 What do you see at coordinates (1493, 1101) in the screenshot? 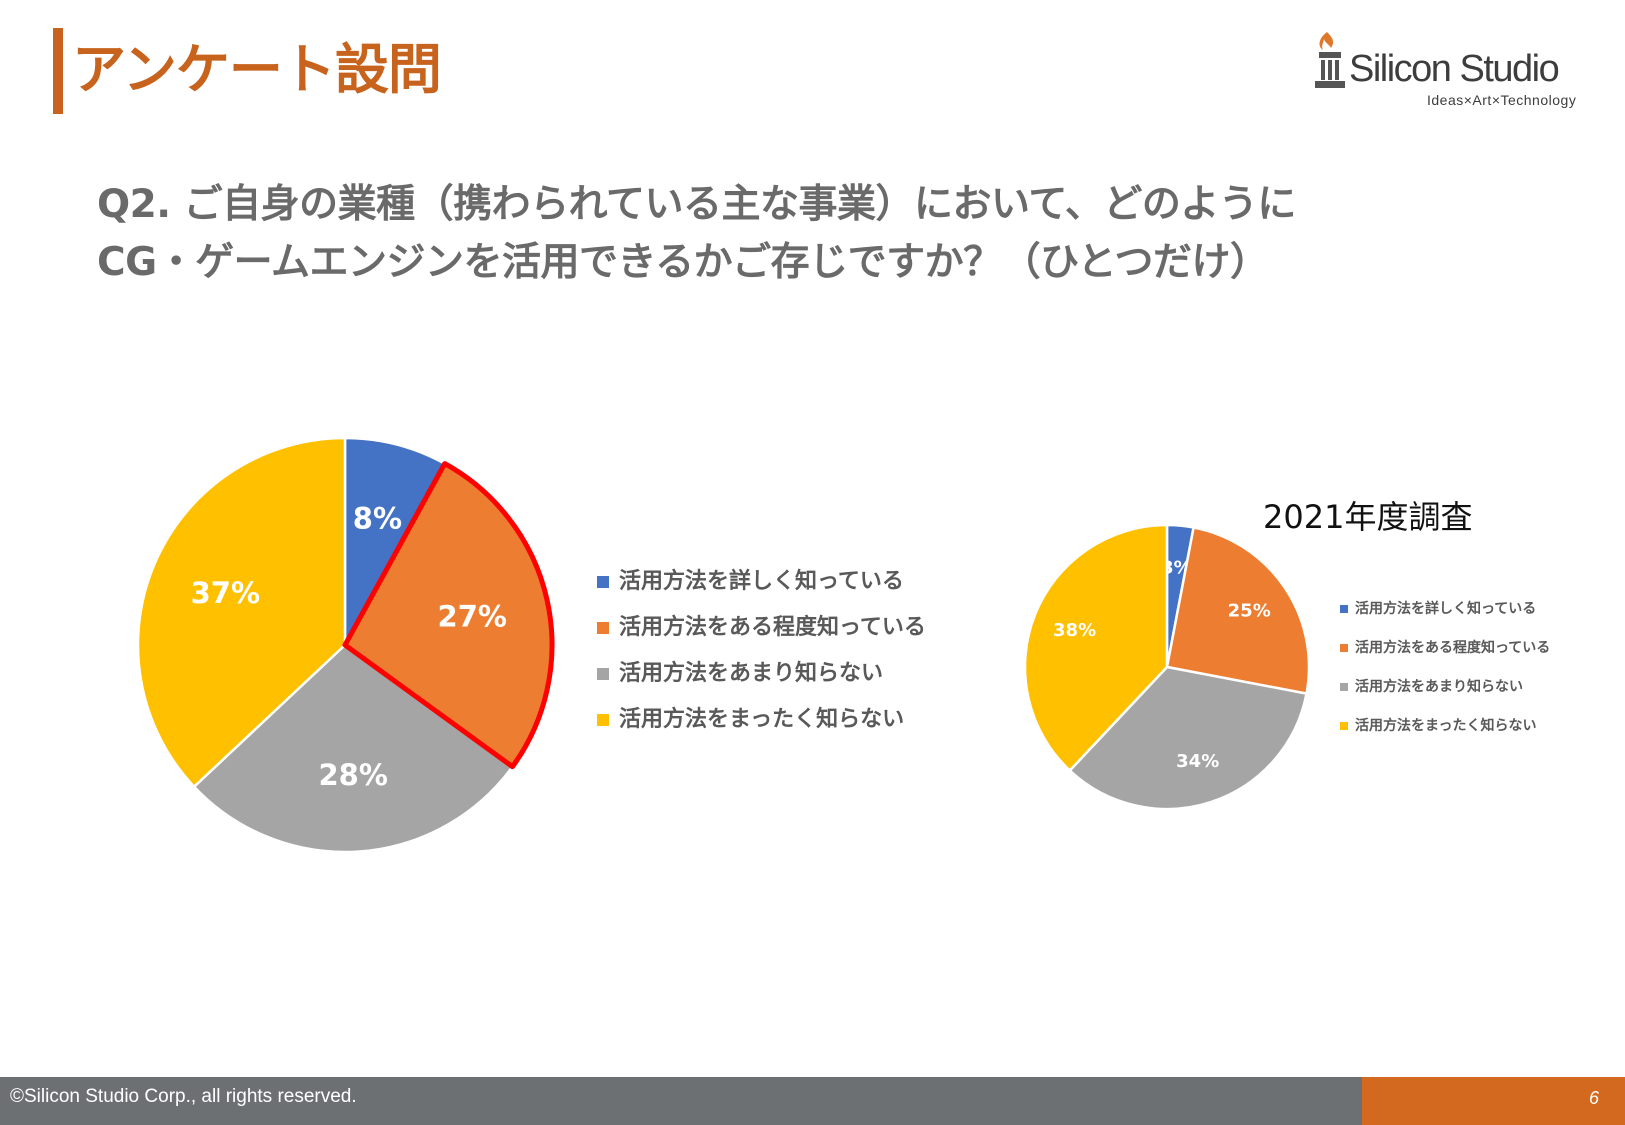
I see `footer-accent-block: 6` at bounding box center [1493, 1101].